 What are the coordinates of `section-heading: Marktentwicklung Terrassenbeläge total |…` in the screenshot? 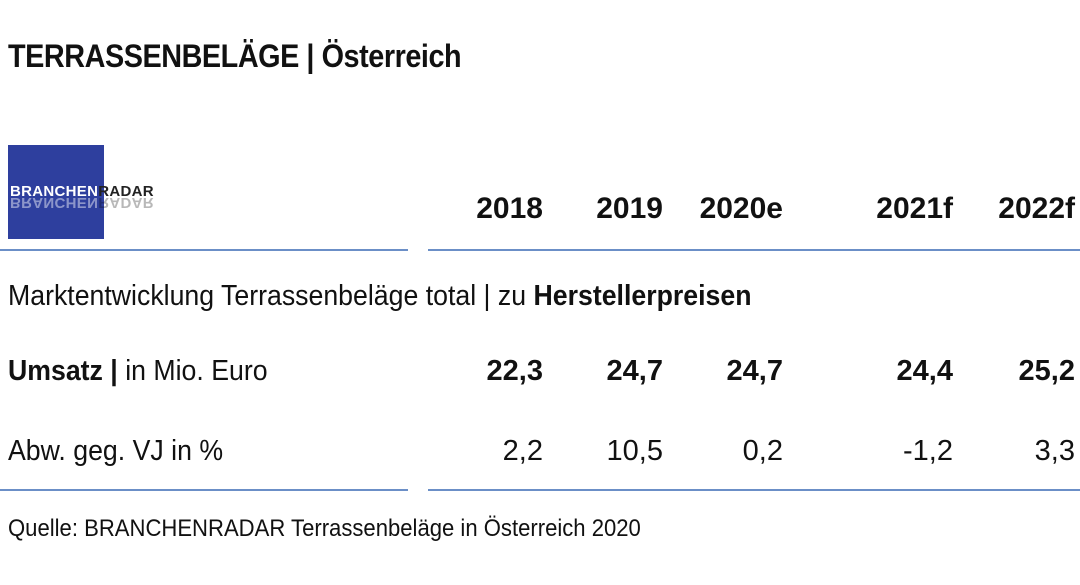 It's located at (380, 296).